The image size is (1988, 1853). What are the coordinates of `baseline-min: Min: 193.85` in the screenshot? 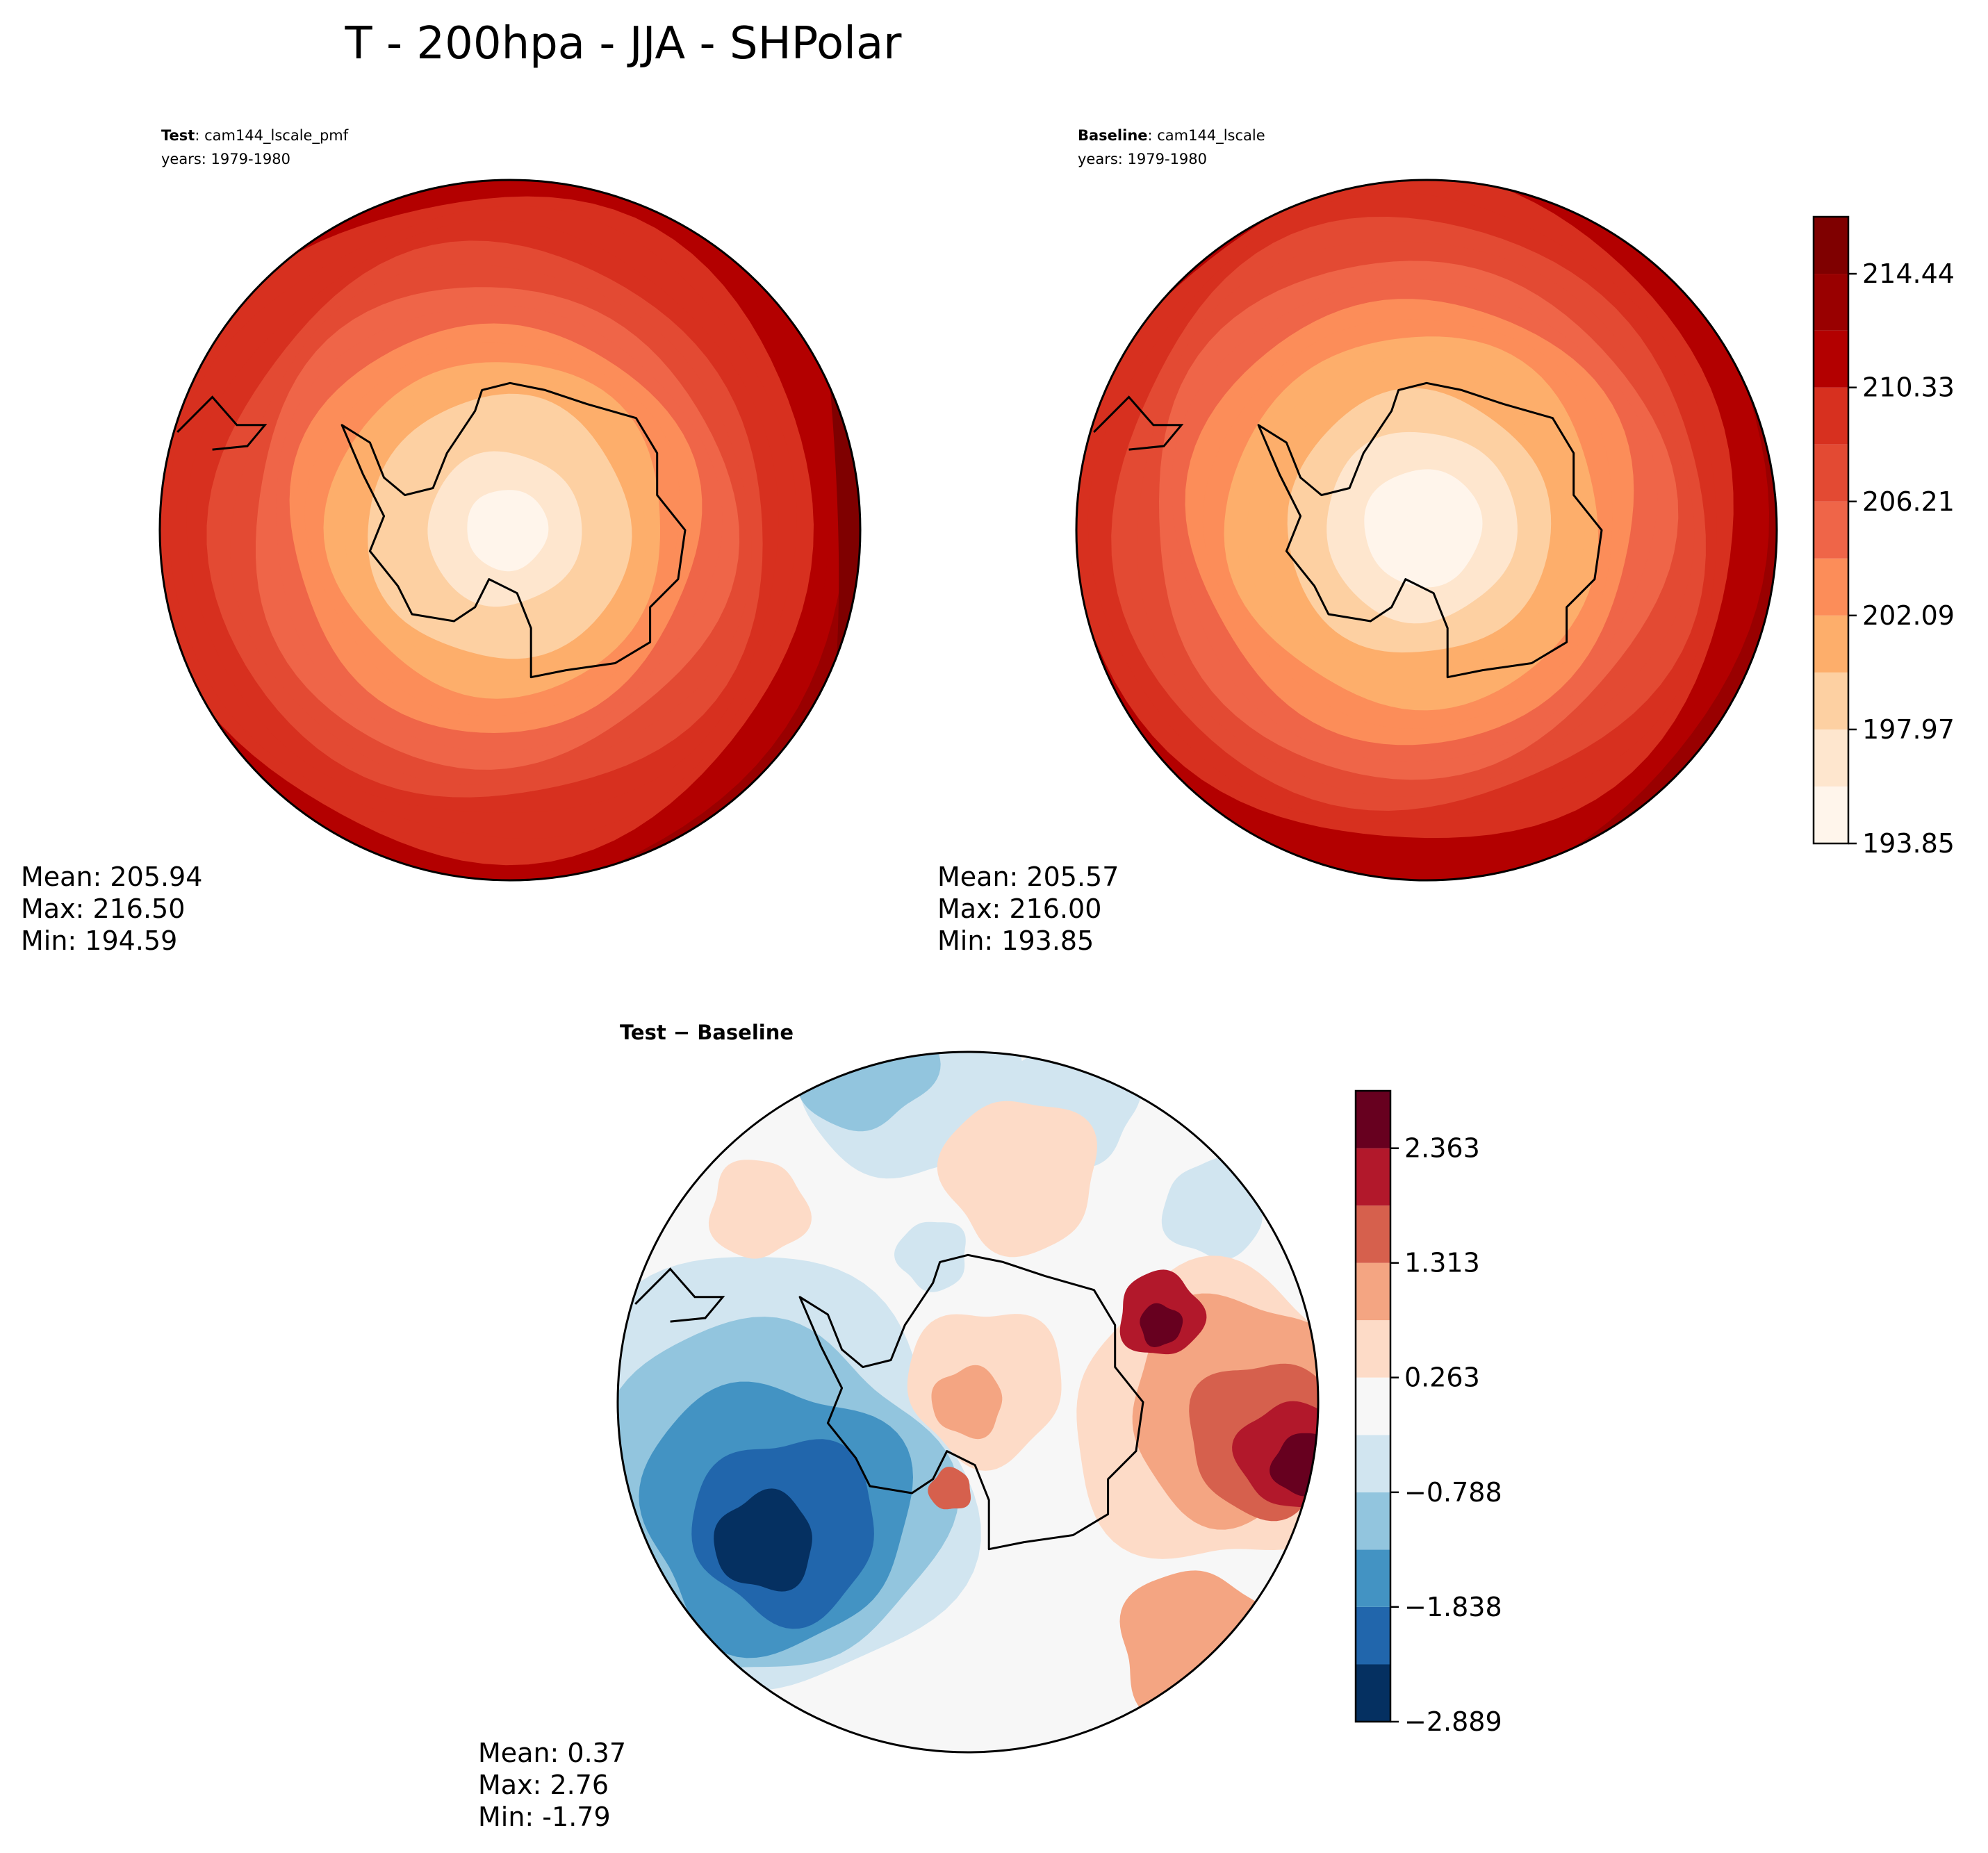 It's located at (1015, 940).